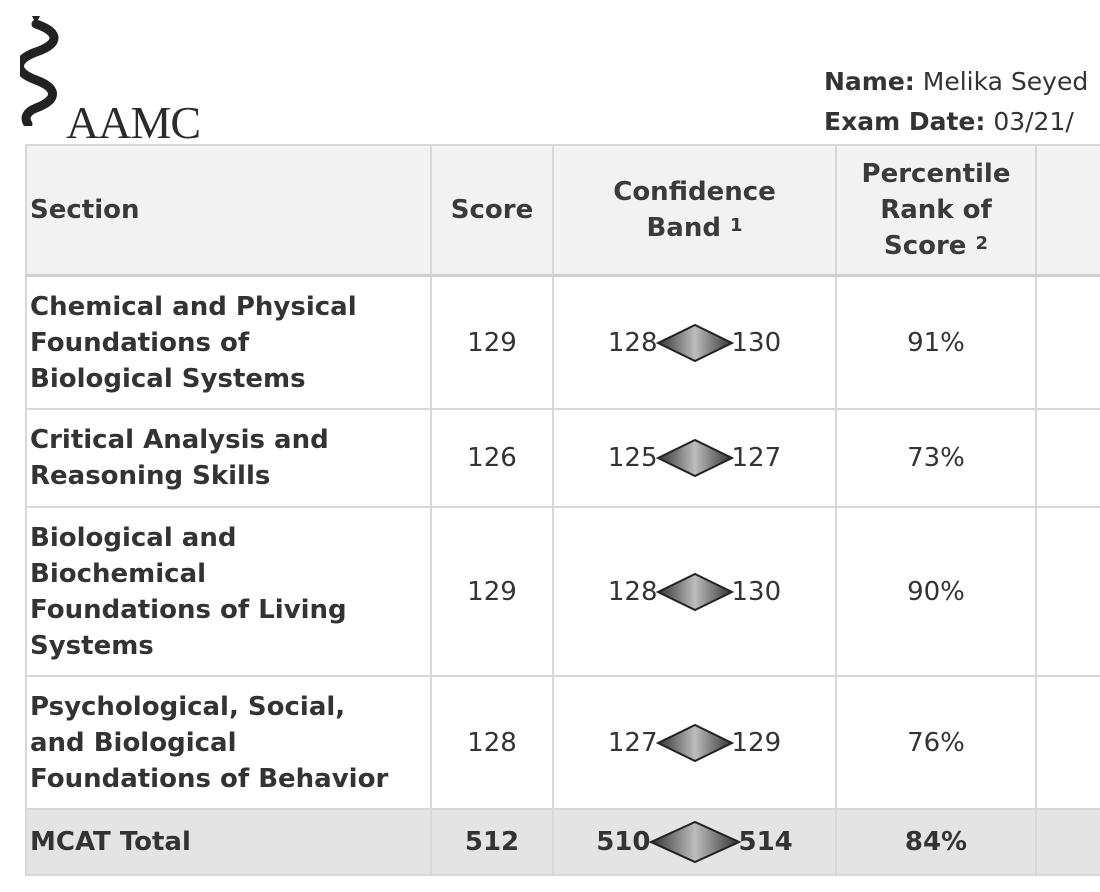 The width and height of the screenshot is (1100, 892). I want to click on pct-header-line1: Percentile, so click(936, 174).